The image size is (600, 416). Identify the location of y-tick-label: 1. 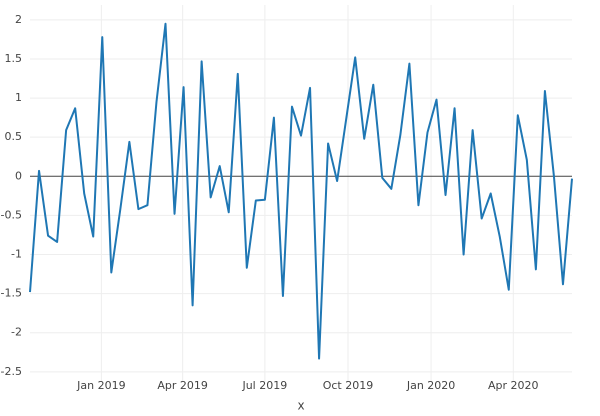
(18, 97).